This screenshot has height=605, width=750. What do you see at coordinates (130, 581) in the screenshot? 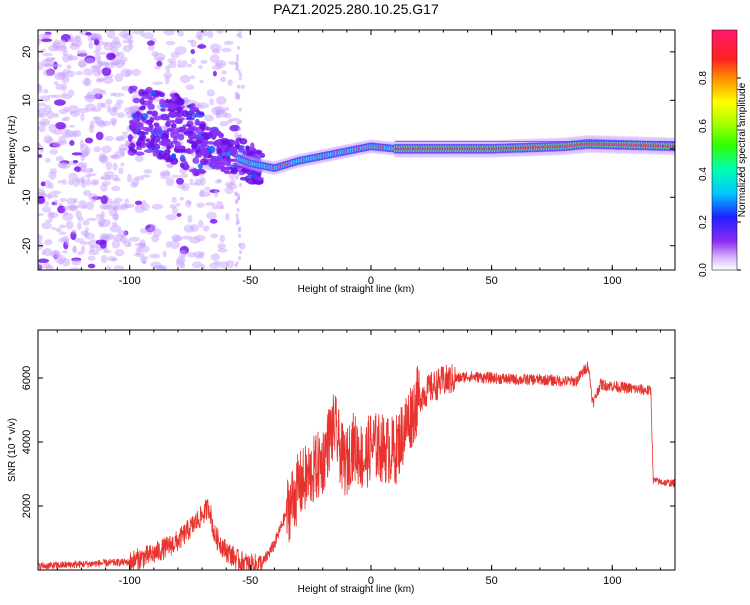
I see `x-tick-label: -100` at bounding box center [130, 581].